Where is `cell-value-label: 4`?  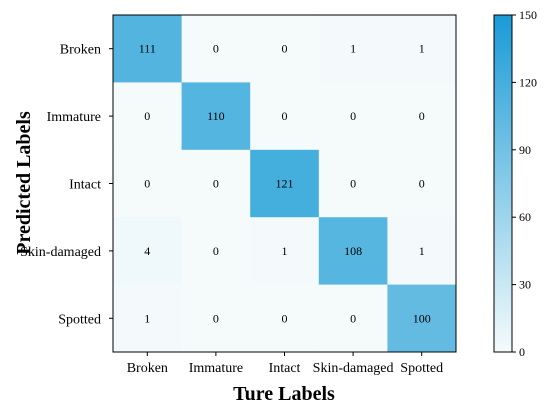 cell-value-label: 4 is located at coordinates (147, 251).